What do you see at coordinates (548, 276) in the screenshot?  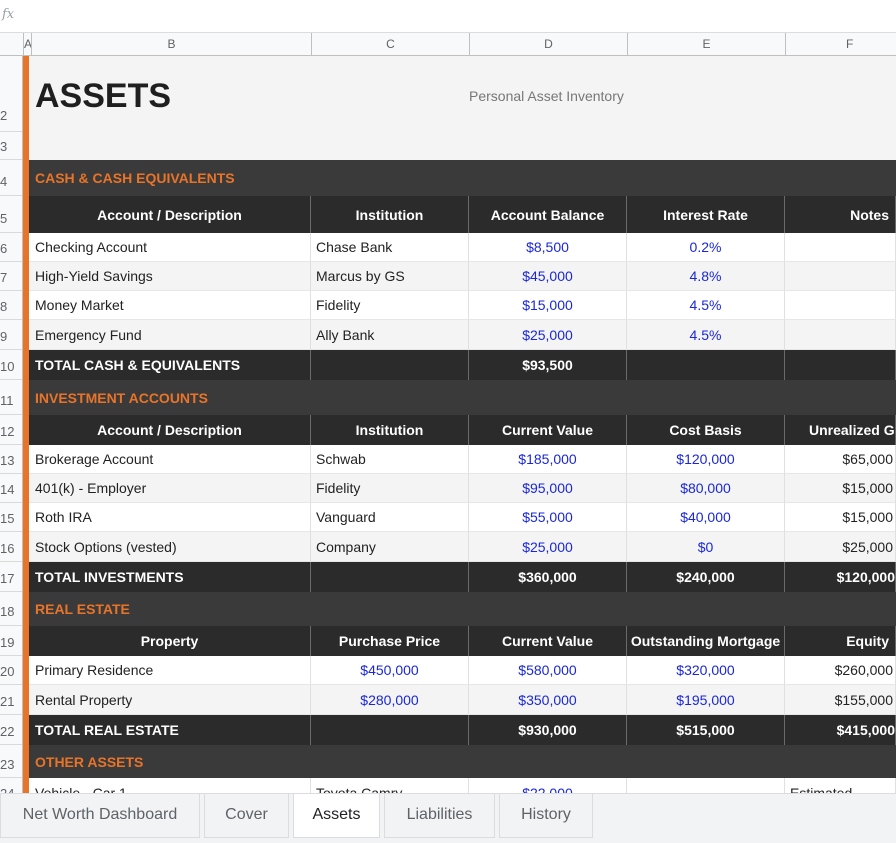 I see `table-cell: $45,000` at bounding box center [548, 276].